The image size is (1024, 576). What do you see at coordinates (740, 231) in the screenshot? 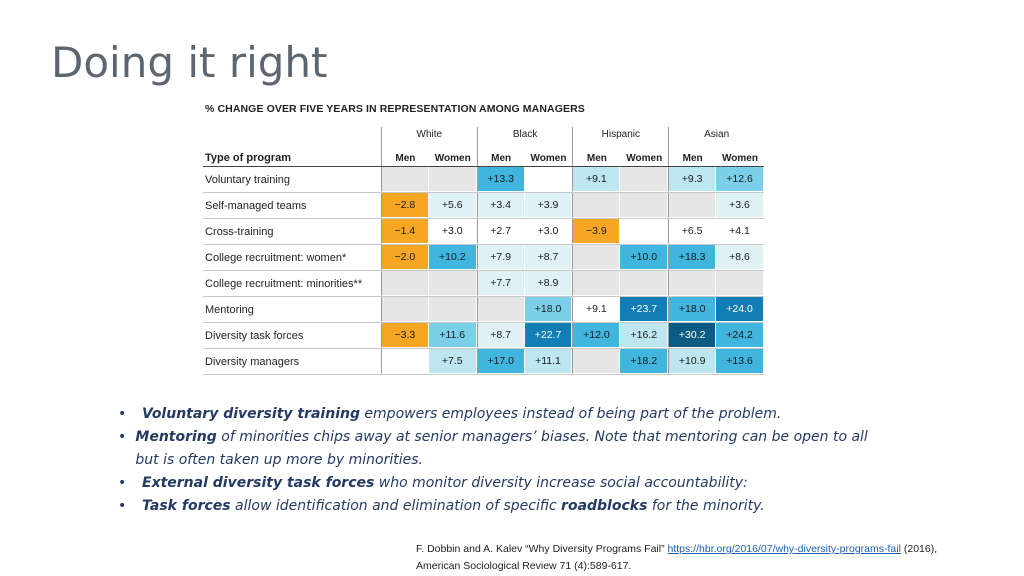
I see `table-cell: +4.1` at bounding box center [740, 231].